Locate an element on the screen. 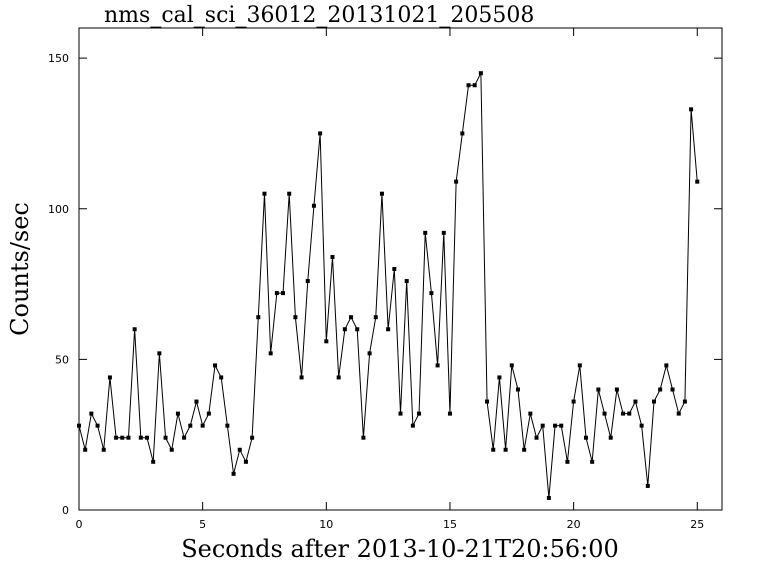 The height and width of the screenshot is (574, 768). y-axis-label: Counts/sec is located at coordinates (20, 269).